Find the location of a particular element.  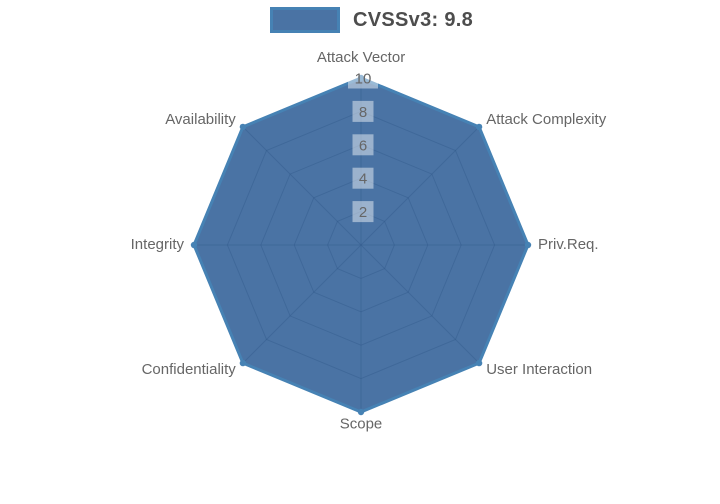

tick-label: 10 is located at coordinates (363, 79).